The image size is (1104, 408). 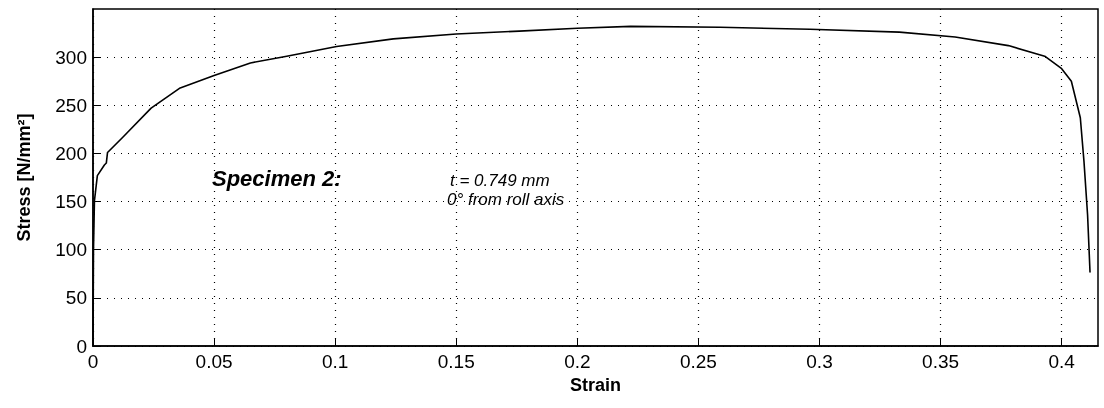 What do you see at coordinates (71, 153) in the screenshot?
I see `y-tick-label: 200` at bounding box center [71, 153].